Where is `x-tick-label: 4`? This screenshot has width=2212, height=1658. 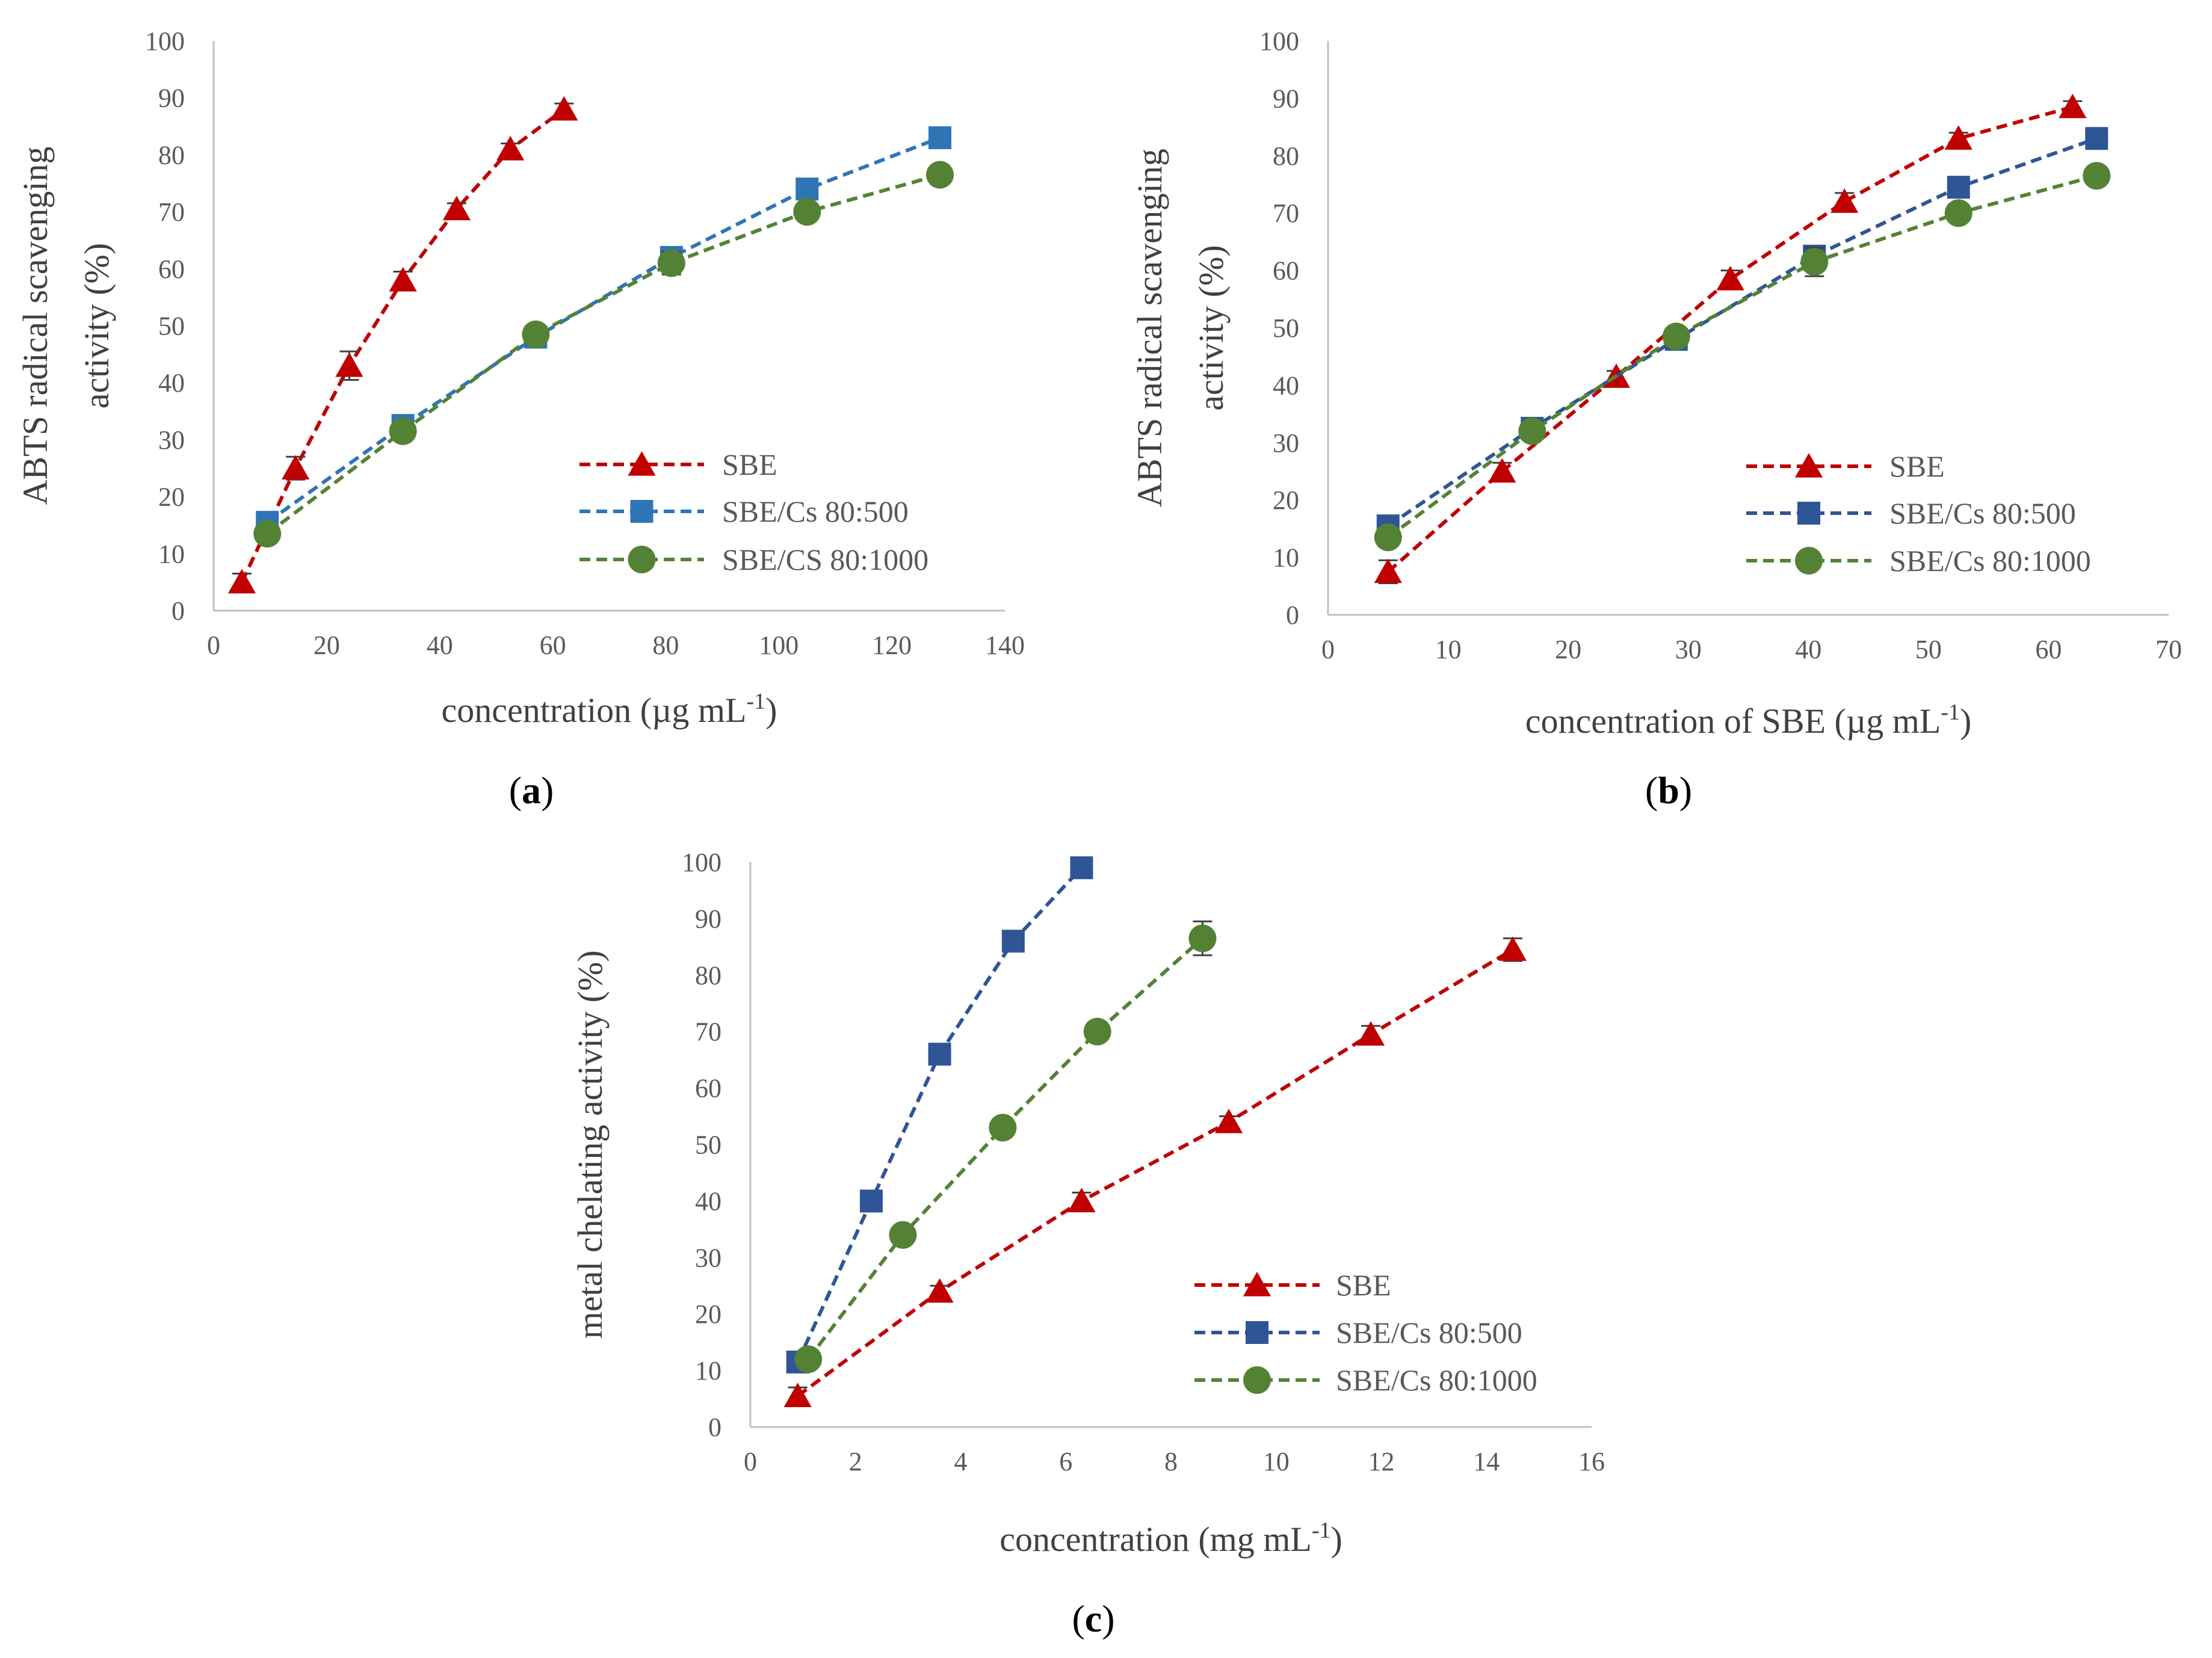
x-tick-label: 4 is located at coordinates (961, 1461).